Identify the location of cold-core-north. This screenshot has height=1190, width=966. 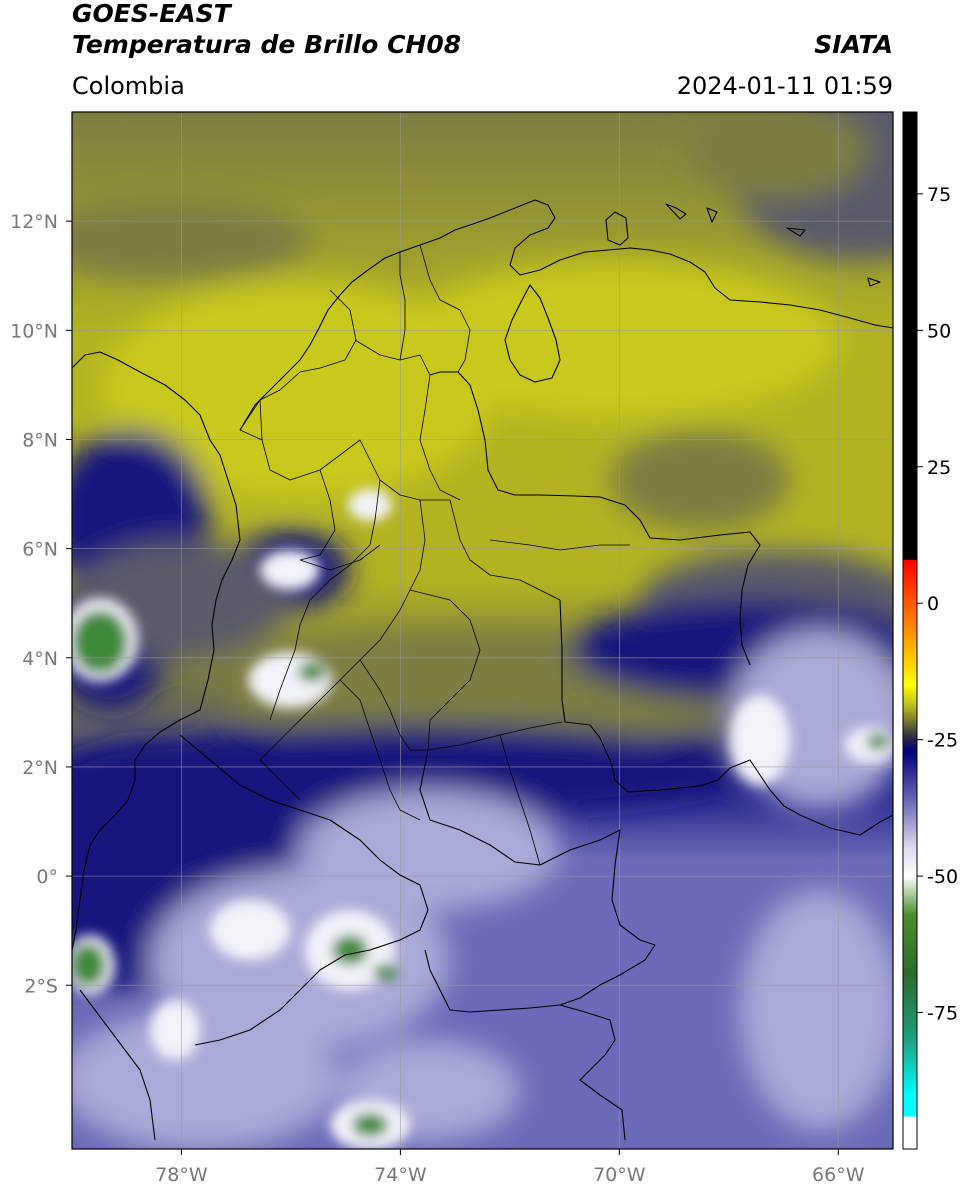
(370, 505).